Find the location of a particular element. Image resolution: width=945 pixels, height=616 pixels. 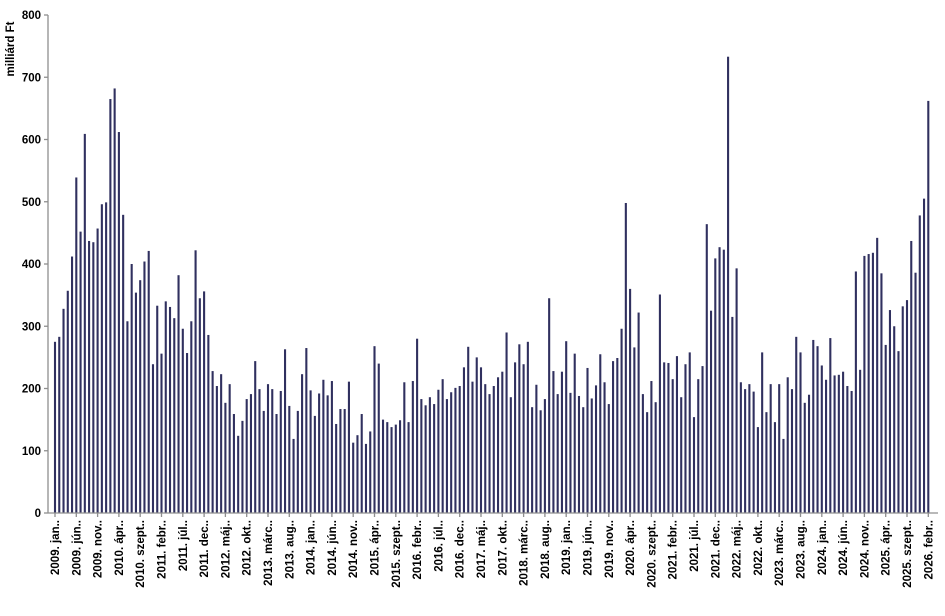

y-tick-label: 700 is located at coordinates (31, 78).